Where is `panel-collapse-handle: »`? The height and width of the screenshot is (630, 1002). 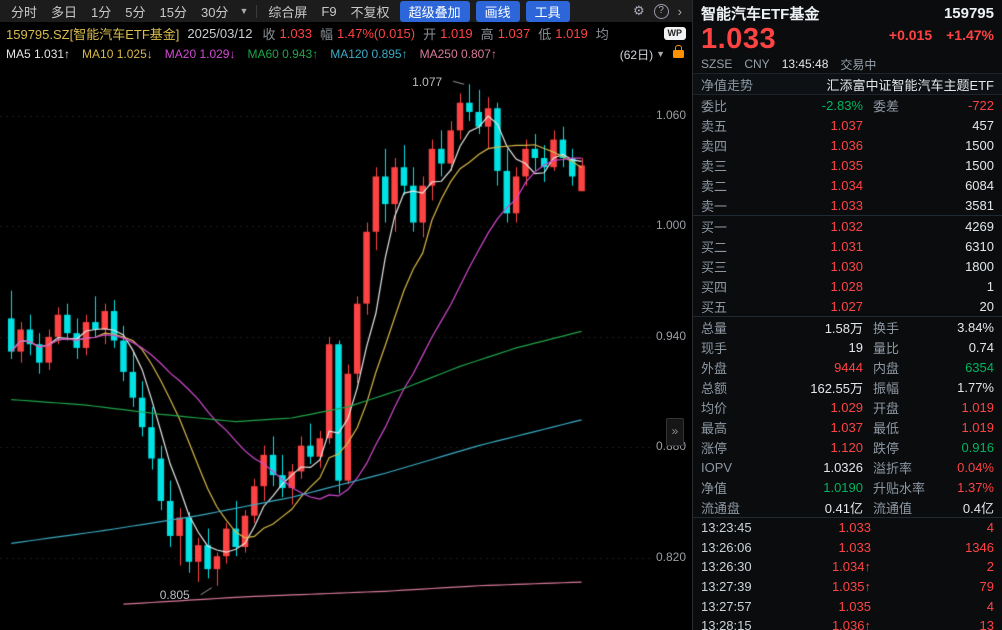 panel-collapse-handle: » is located at coordinates (675, 432).